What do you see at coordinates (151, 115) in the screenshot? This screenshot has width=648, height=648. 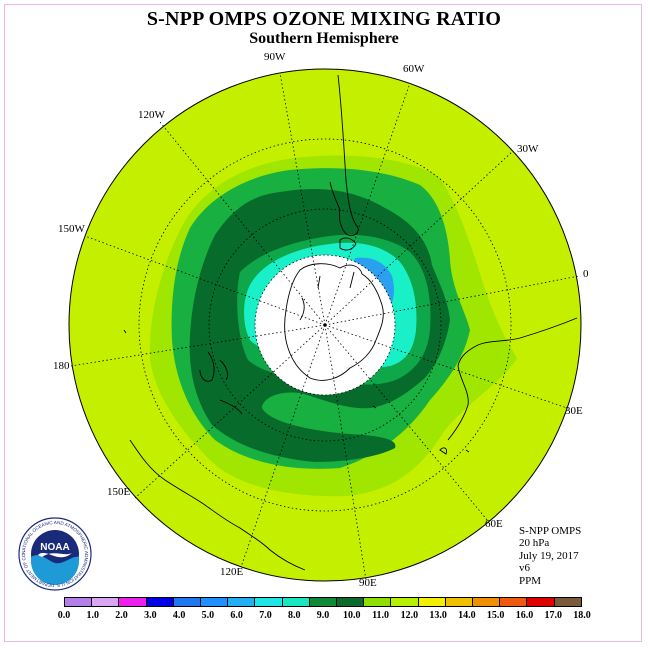 I see `lon-label-120w: 120W` at bounding box center [151, 115].